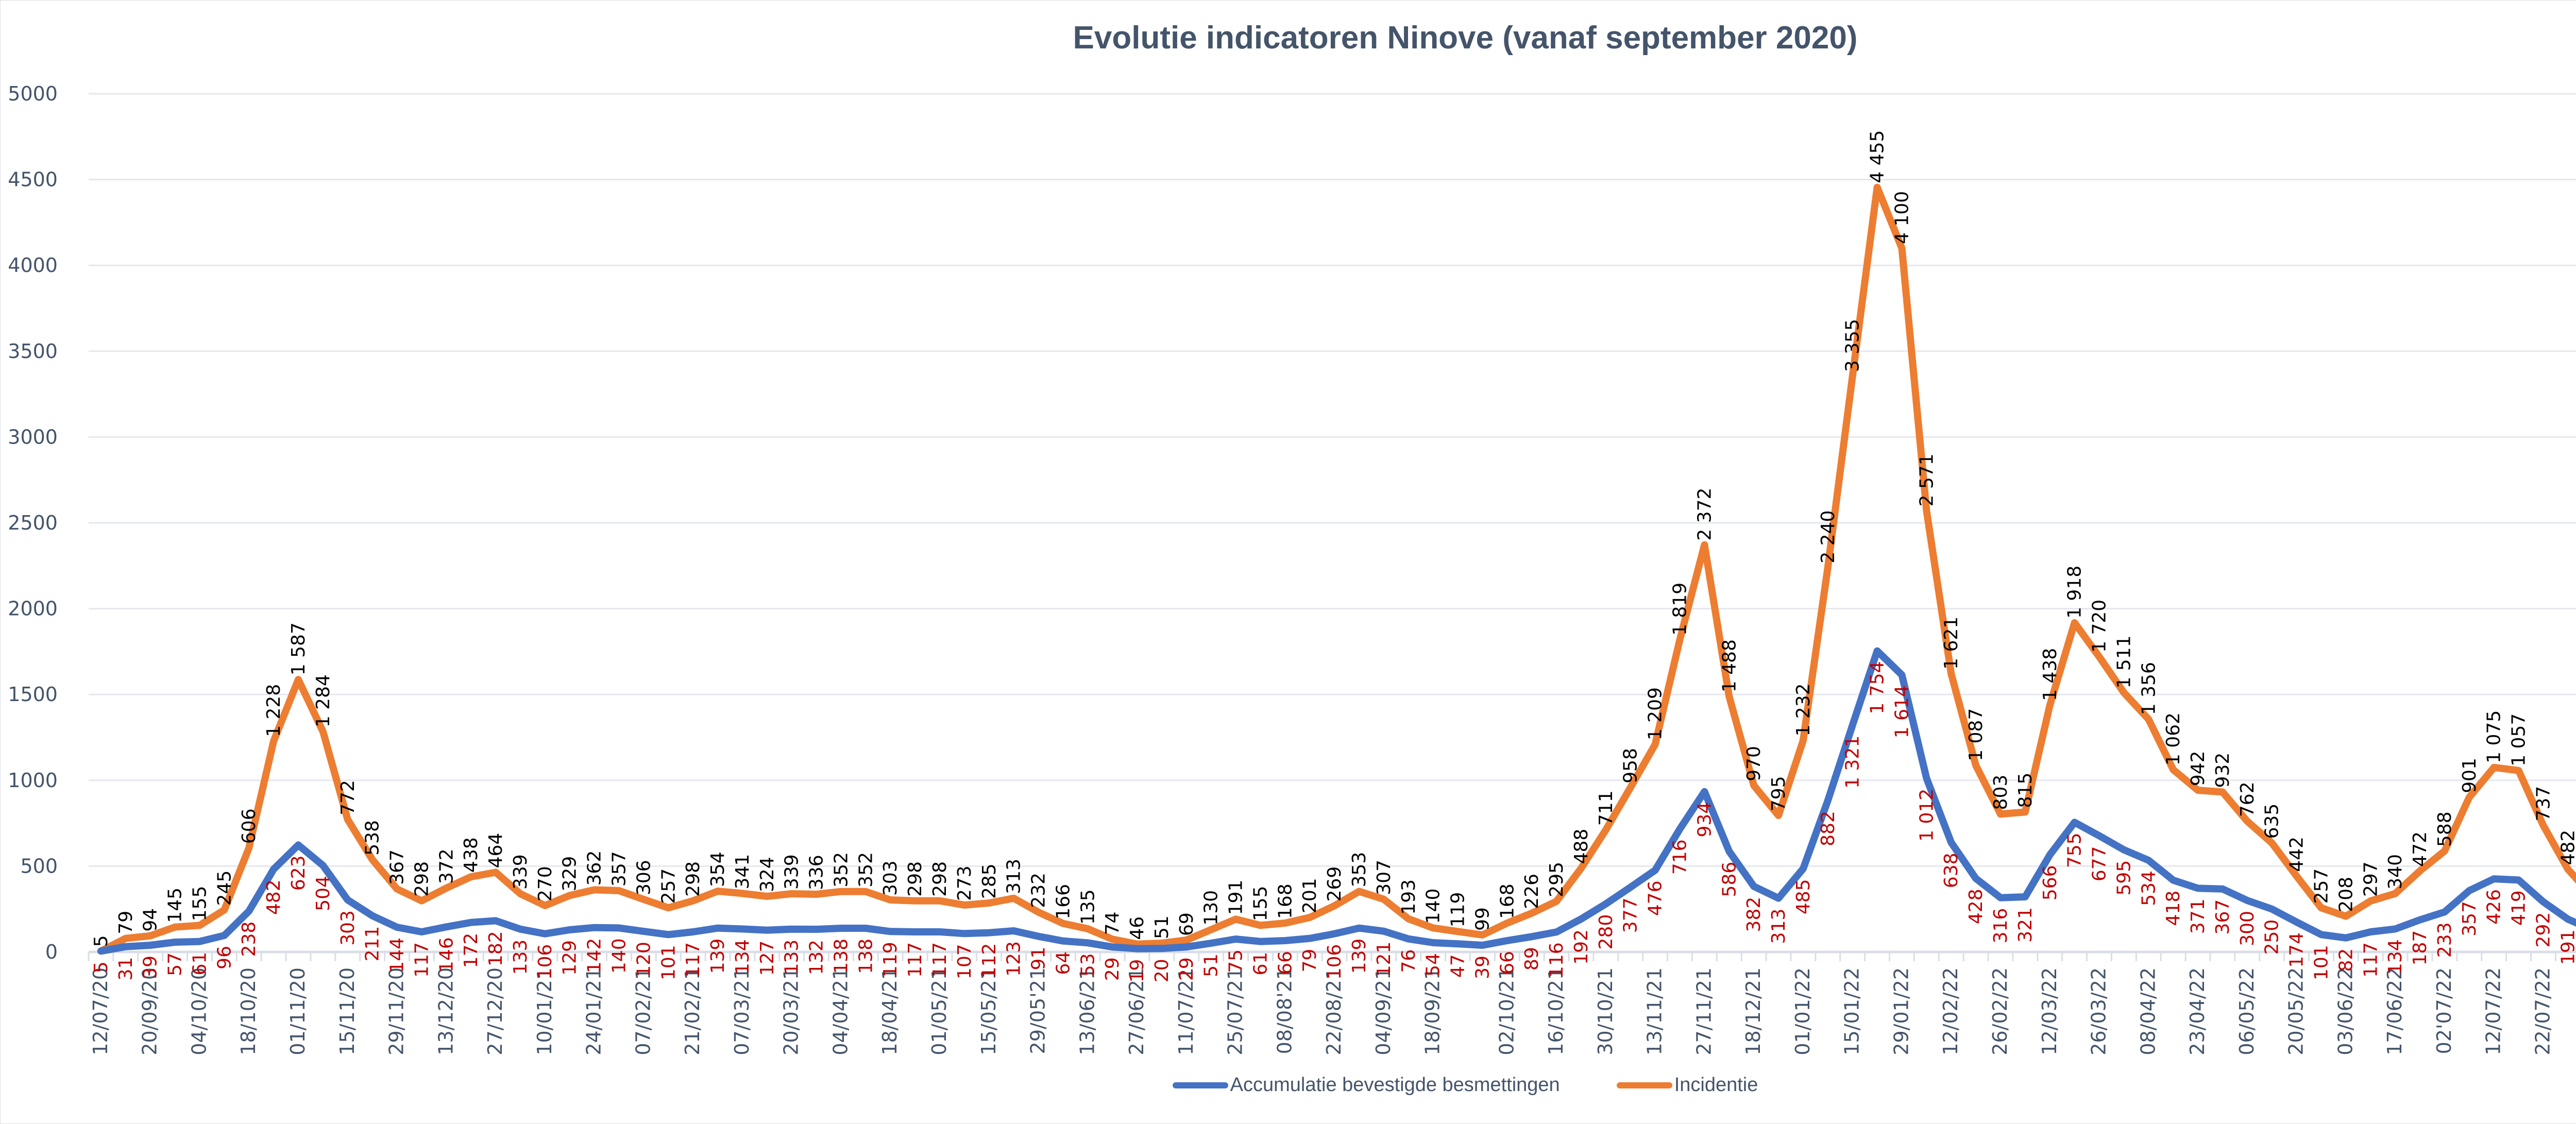  What do you see at coordinates (297, 1011) in the screenshot?
I see `x-tick-label: 01/11/20` at bounding box center [297, 1011].